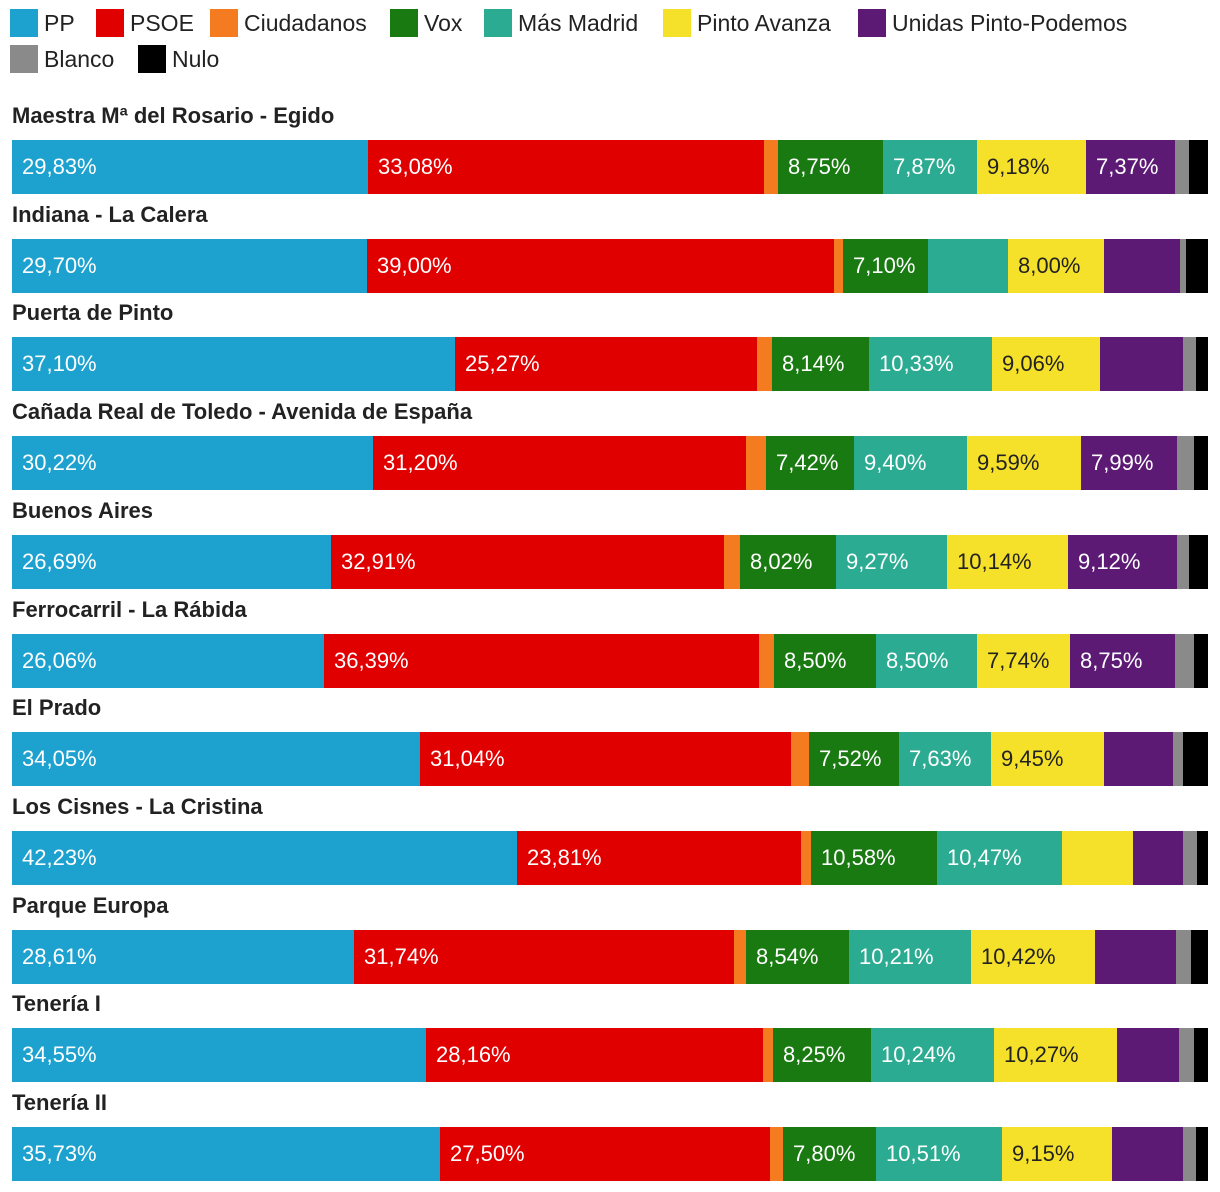 The image size is (1220, 1192). What do you see at coordinates (578, 22) in the screenshot?
I see `legend-label: Más Madrid` at bounding box center [578, 22].